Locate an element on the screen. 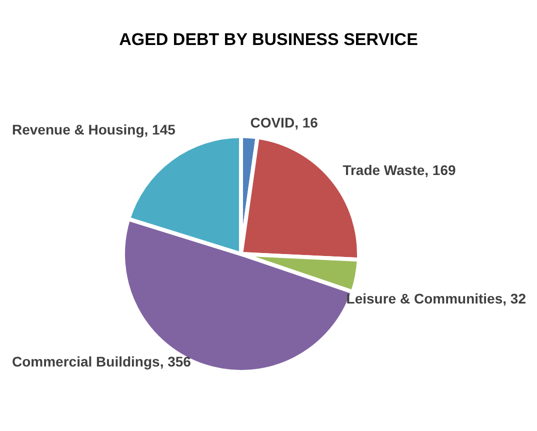 The height and width of the screenshot is (431, 537). slice-label: Leisure & Communities is located at coordinates (424, 298).